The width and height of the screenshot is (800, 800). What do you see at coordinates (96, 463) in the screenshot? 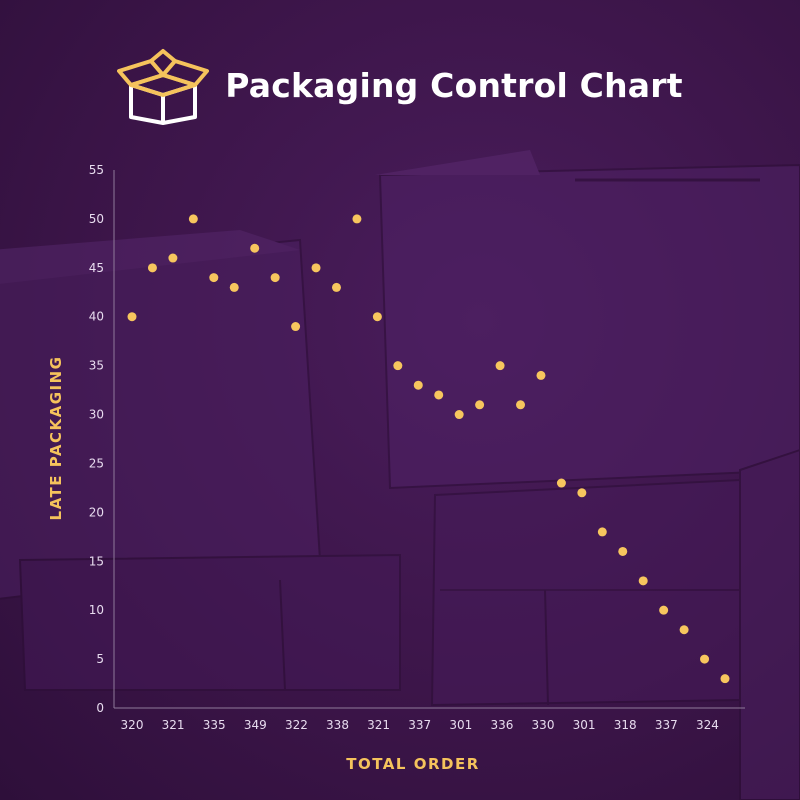
I see `y-tick-label: 25` at bounding box center [96, 463].